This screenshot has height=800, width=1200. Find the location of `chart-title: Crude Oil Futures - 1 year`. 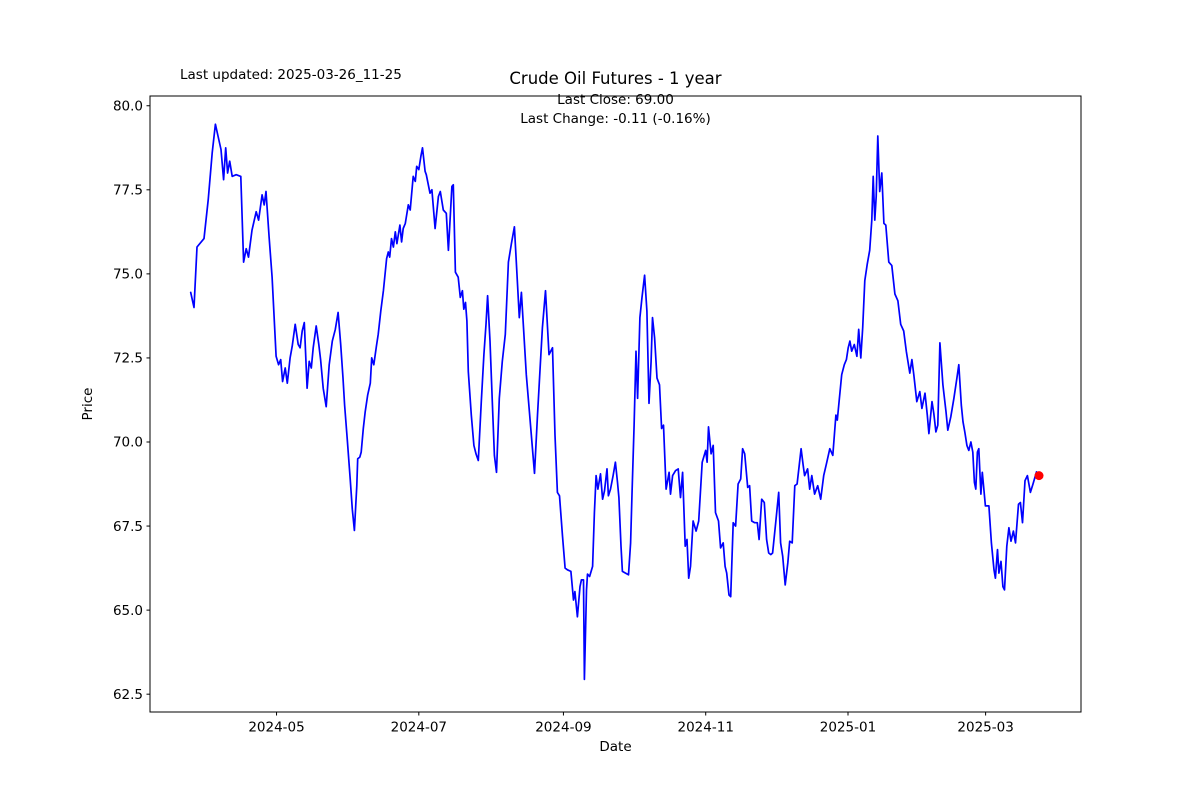

chart-title: Crude Oil Futures - 1 year is located at coordinates (615, 78).